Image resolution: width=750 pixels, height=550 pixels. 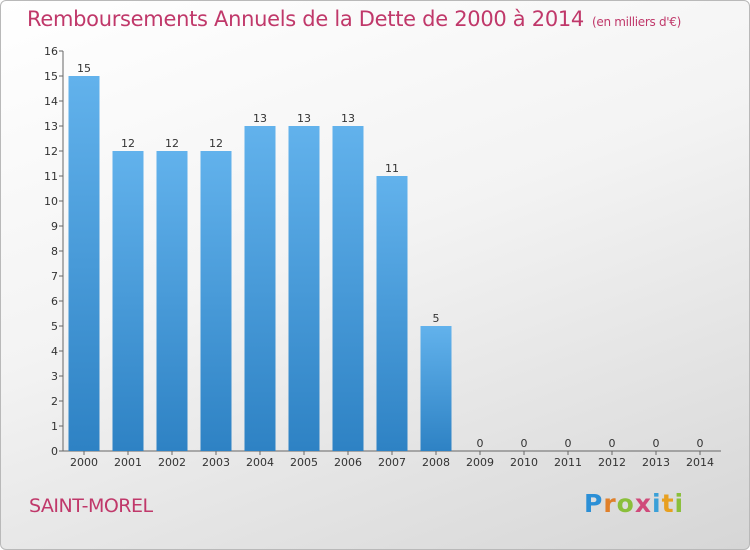 What do you see at coordinates (54, 301) in the screenshot?
I see `y-tick-label: 6` at bounding box center [54, 301].